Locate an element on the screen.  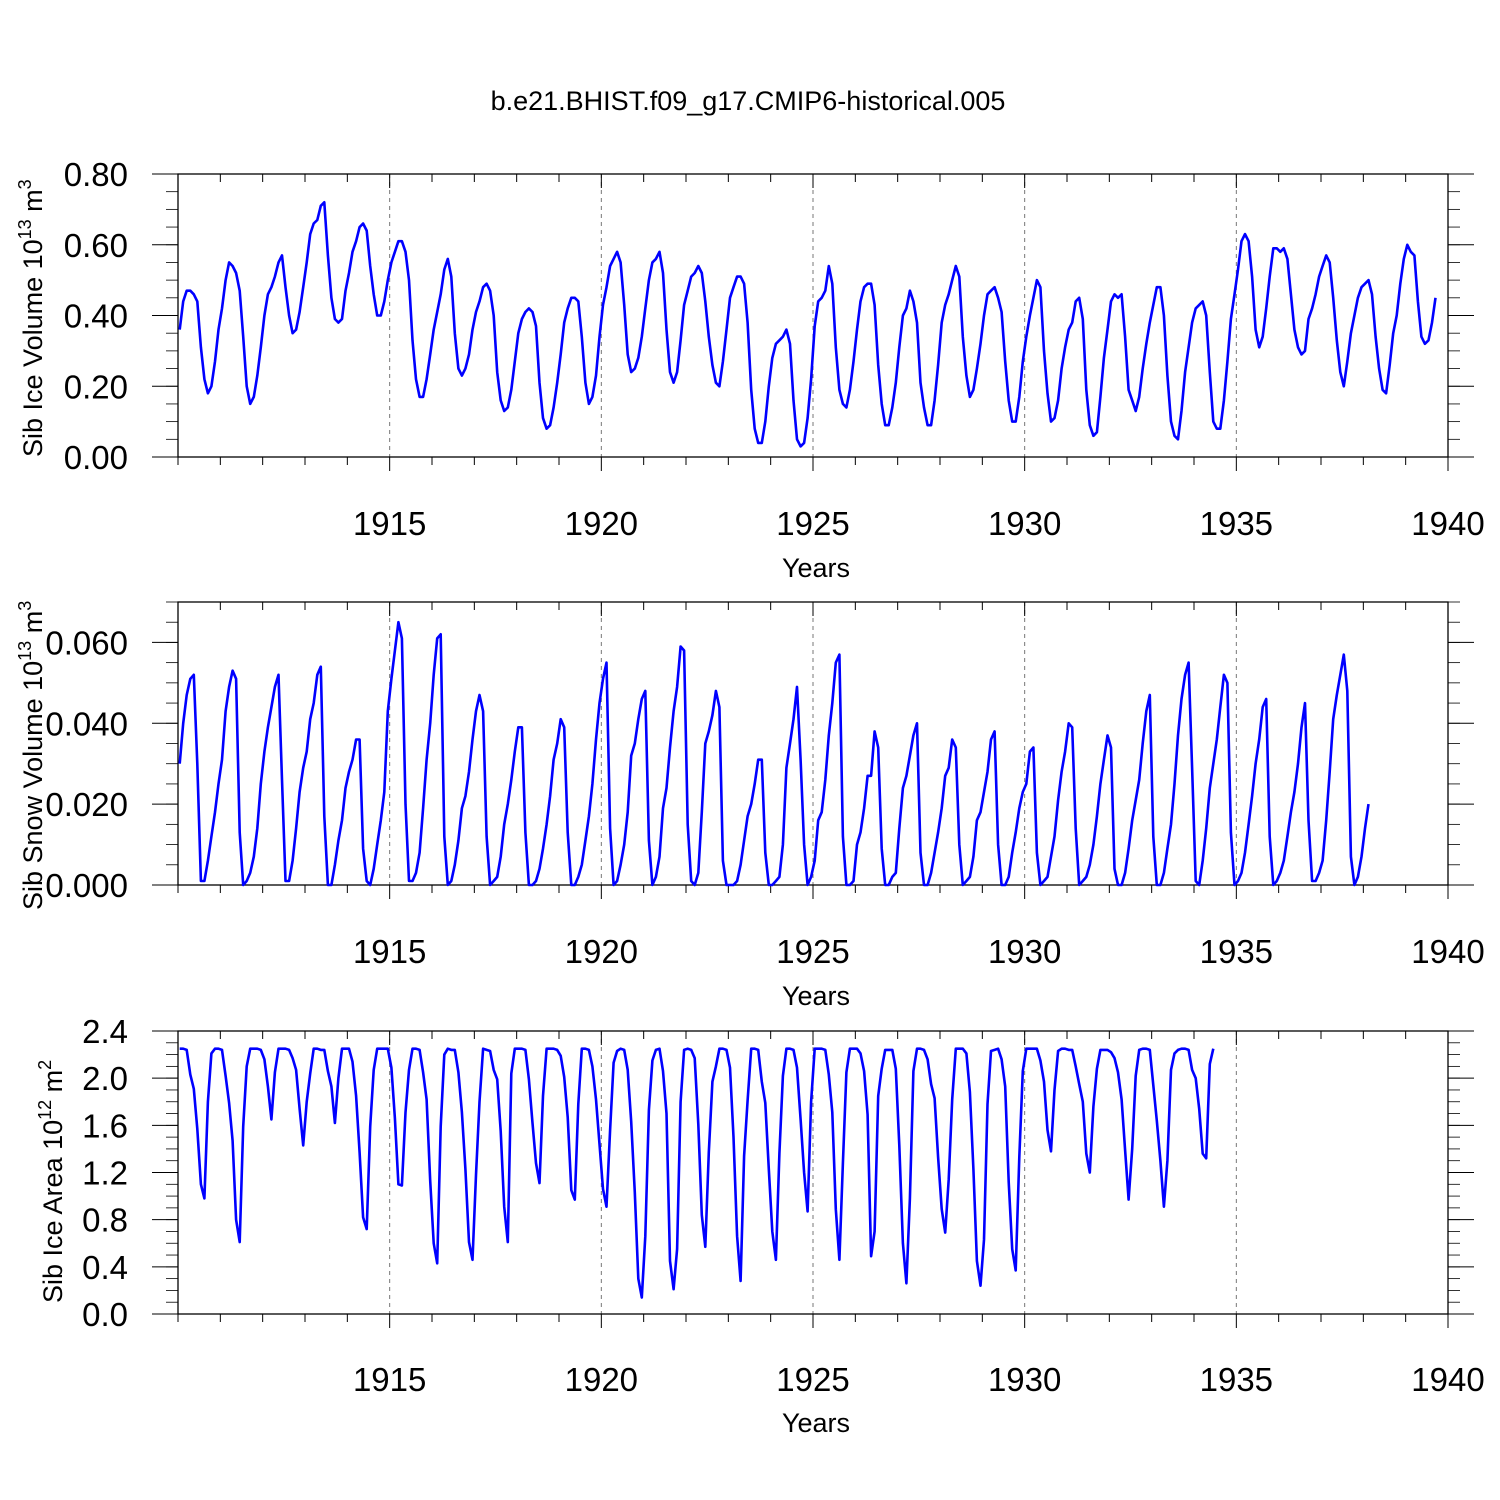
y-tick-label: 1.2 is located at coordinates (105, 1173).